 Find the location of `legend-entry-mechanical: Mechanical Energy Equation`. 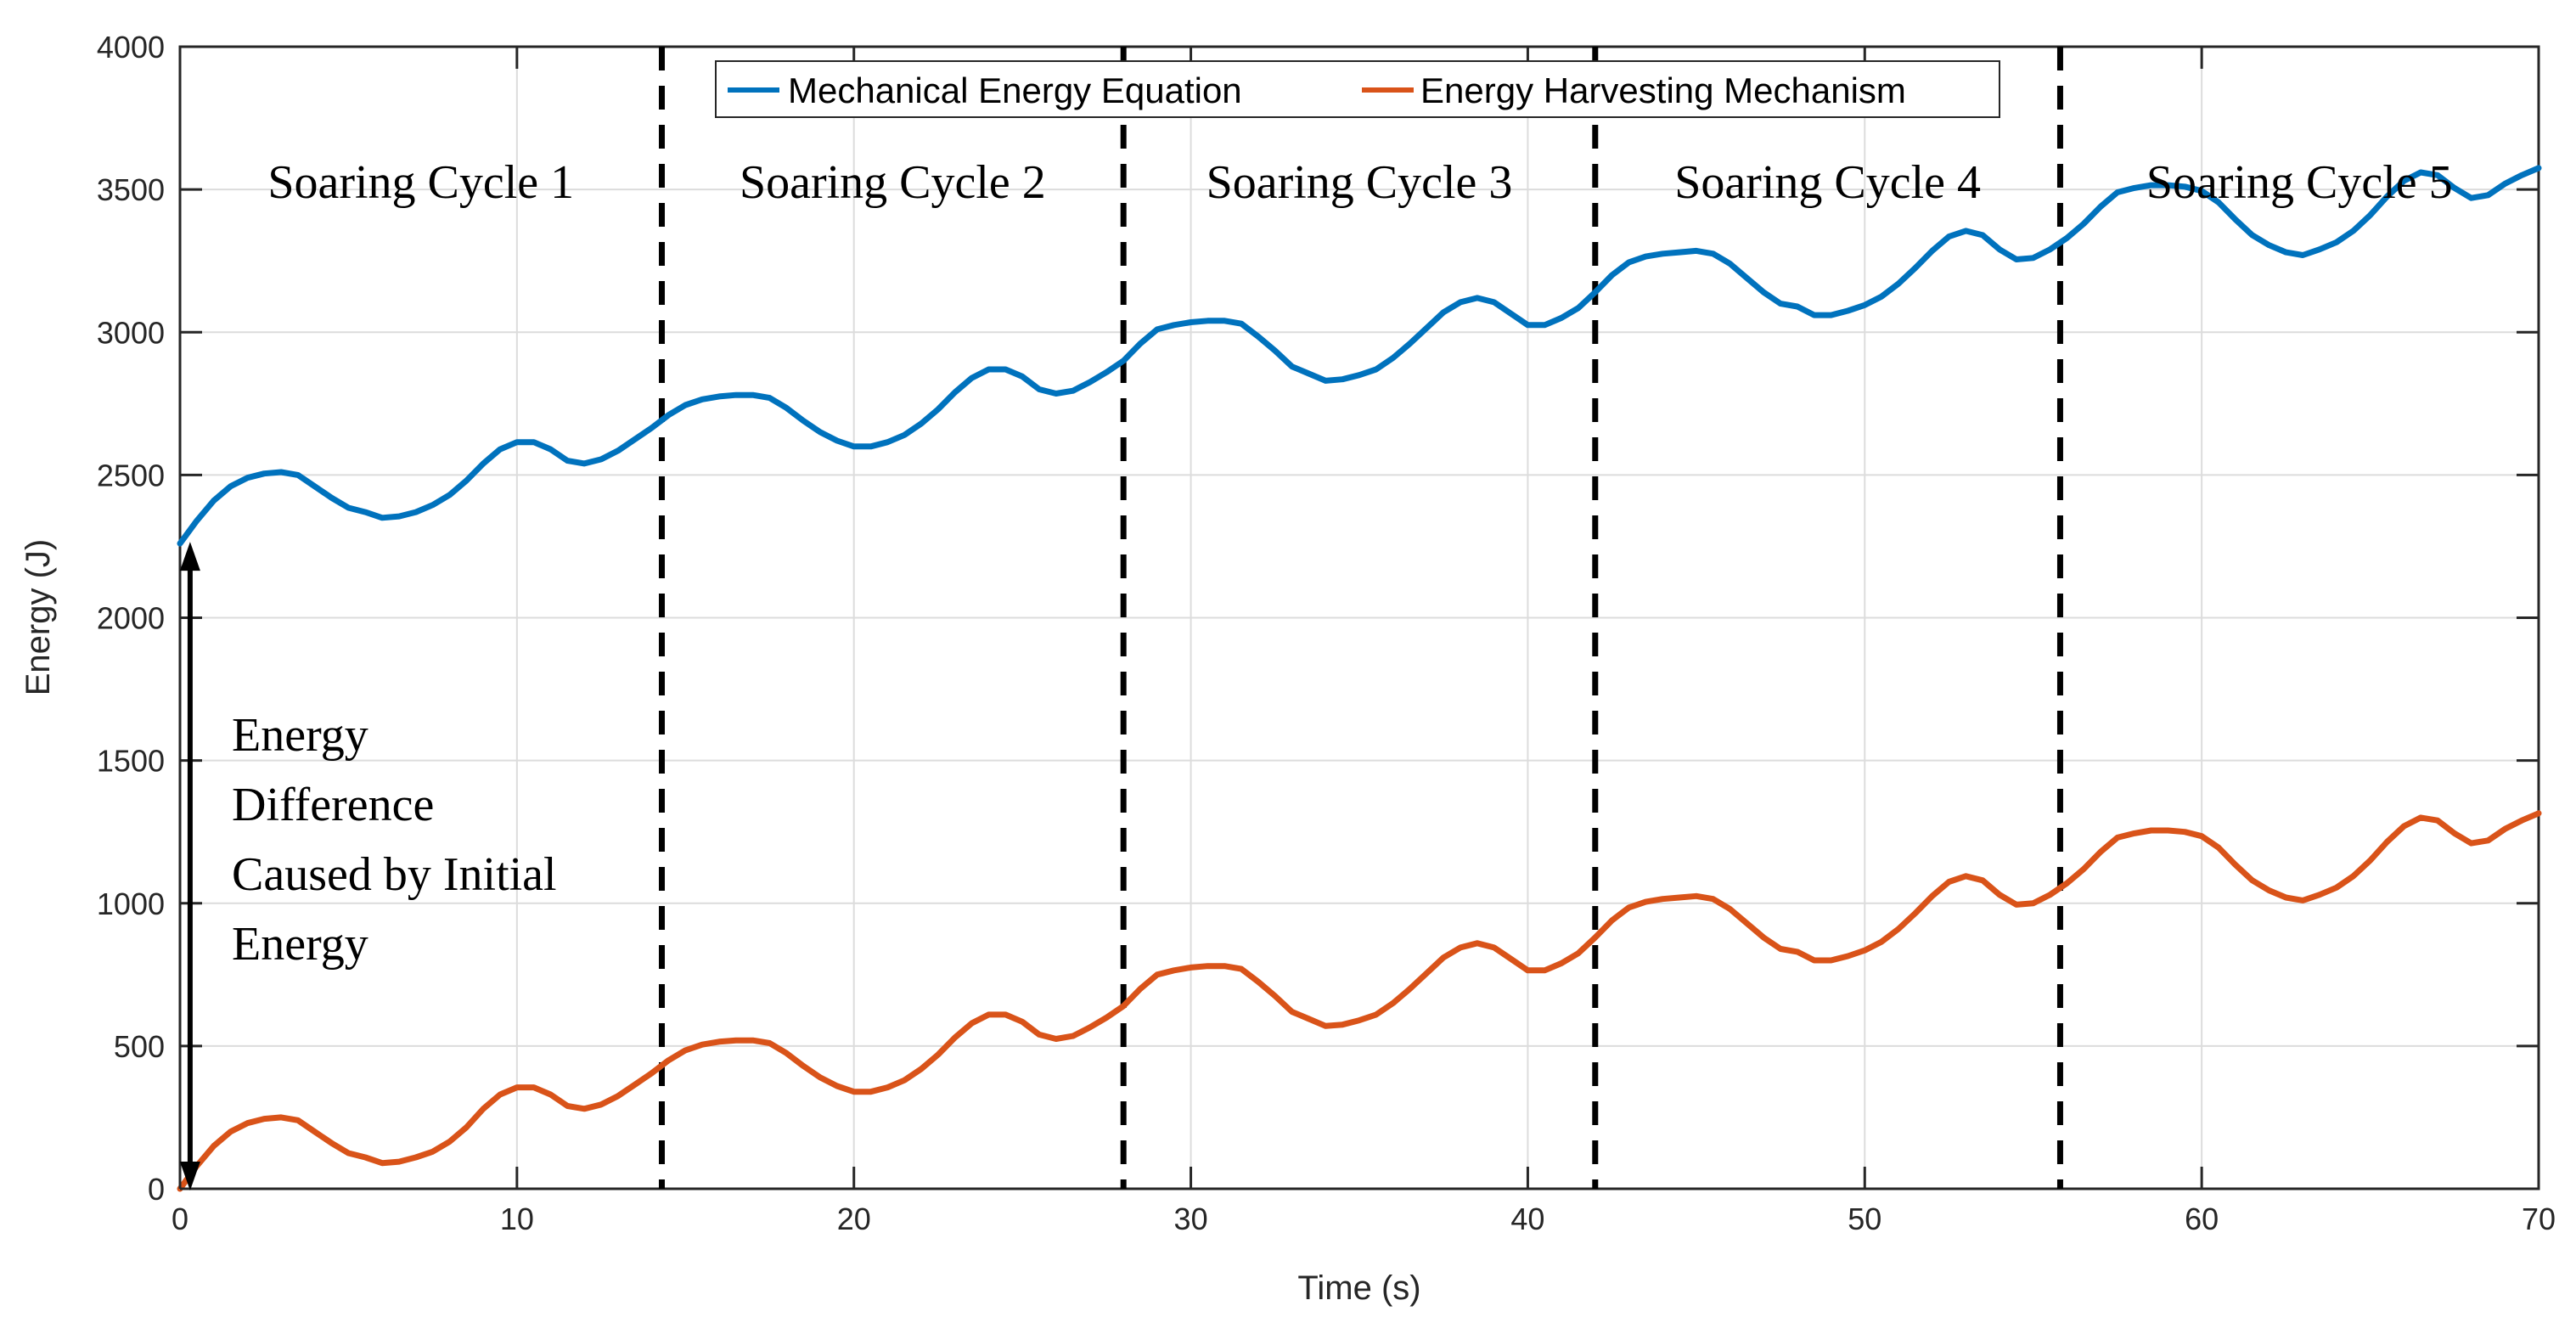

legend-entry-mechanical: Mechanical Energy Equation is located at coordinates (1015, 90).